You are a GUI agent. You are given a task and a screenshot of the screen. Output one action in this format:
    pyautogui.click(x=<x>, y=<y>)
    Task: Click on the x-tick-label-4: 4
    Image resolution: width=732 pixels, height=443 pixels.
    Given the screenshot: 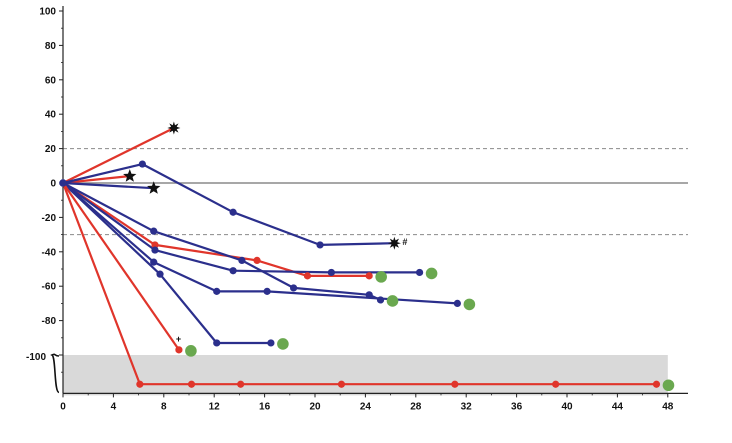 What is the action you would take?
    pyautogui.click(x=114, y=406)
    